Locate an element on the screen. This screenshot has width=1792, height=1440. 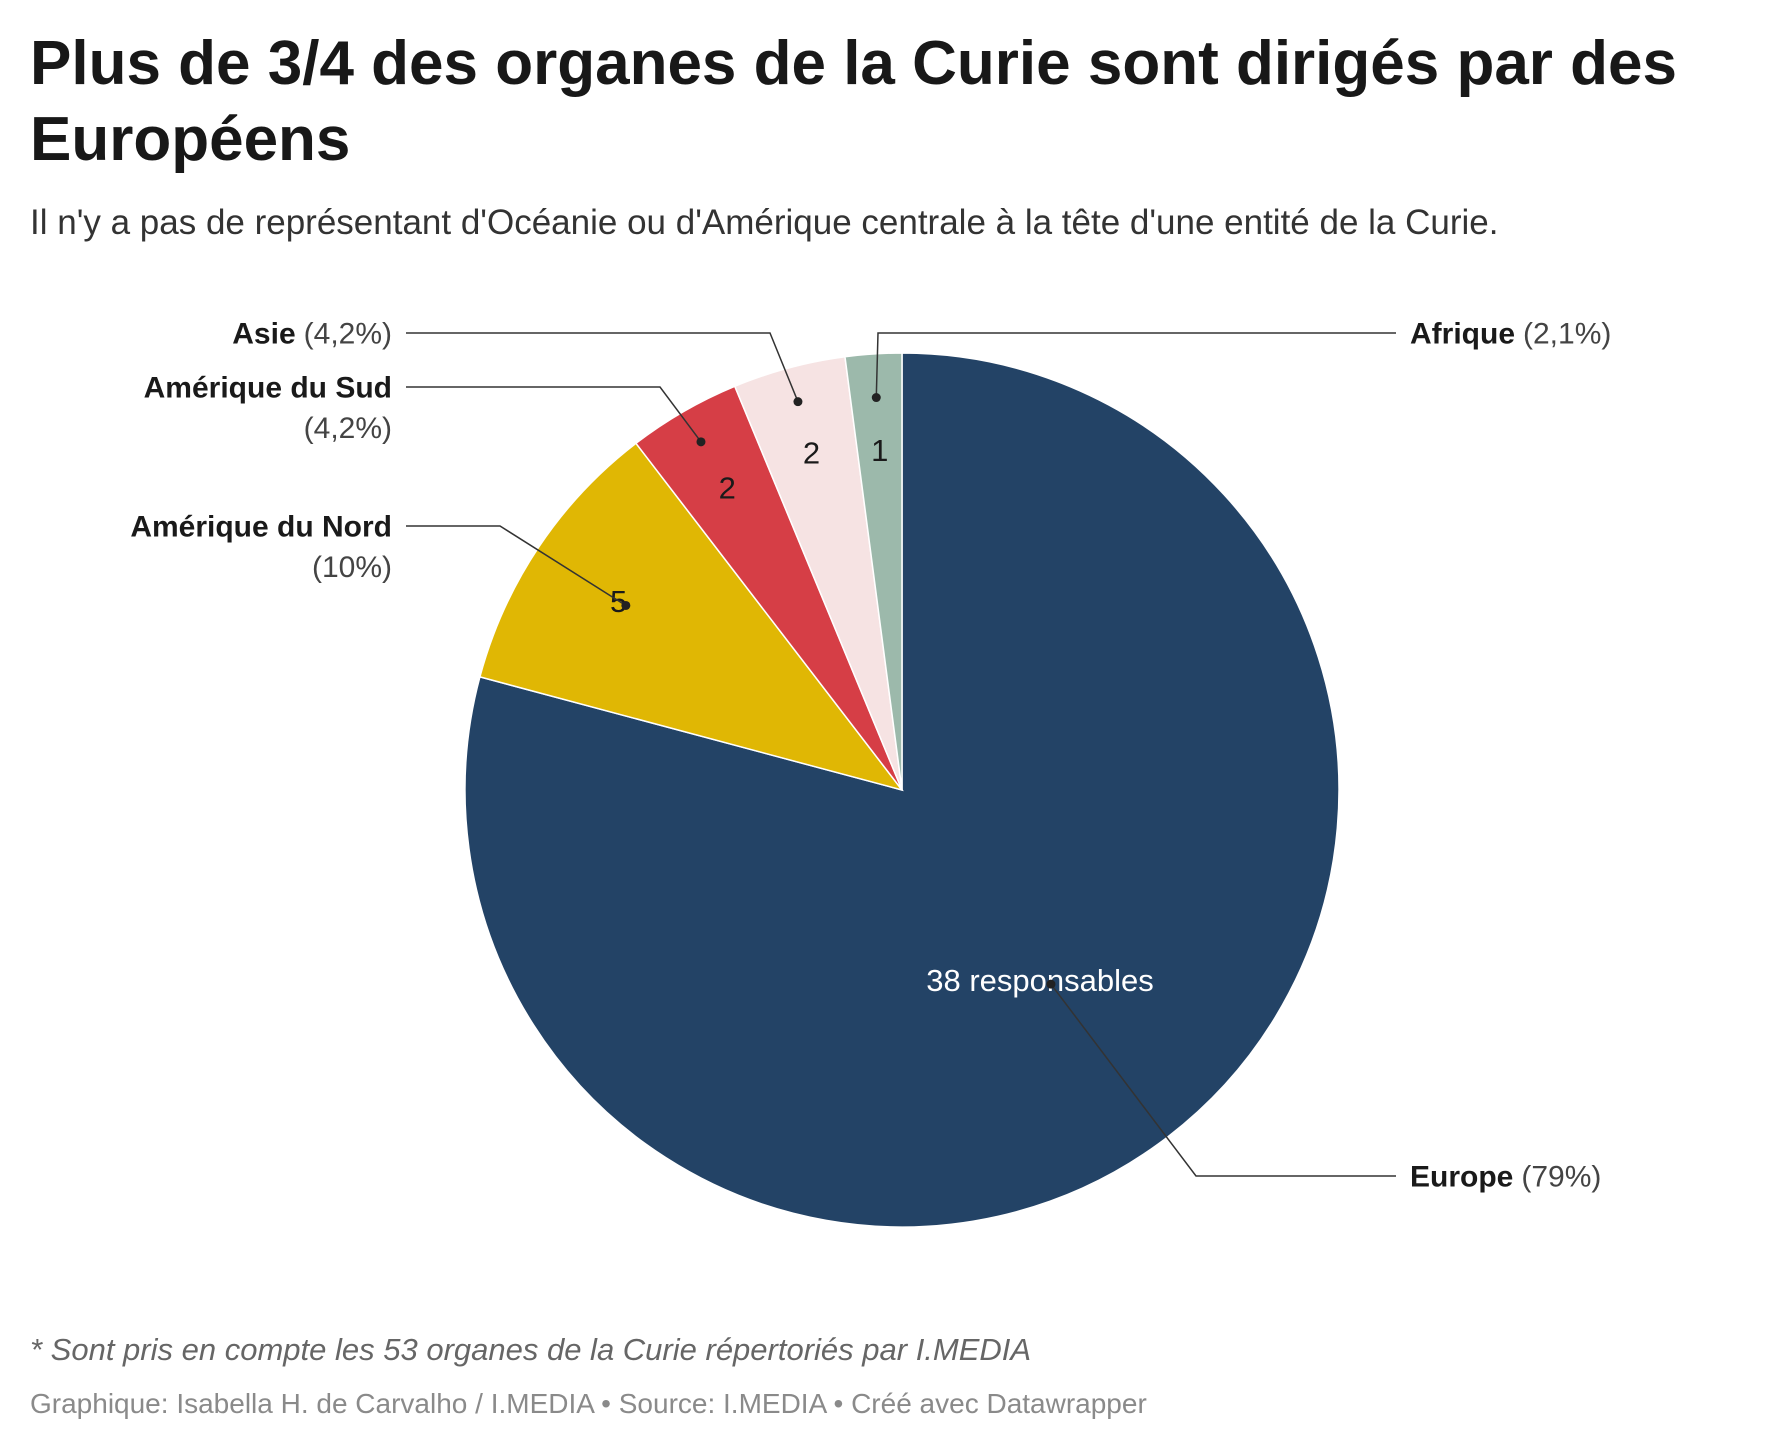
category-name-europe: Europe is located at coordinates (1461, 1177).